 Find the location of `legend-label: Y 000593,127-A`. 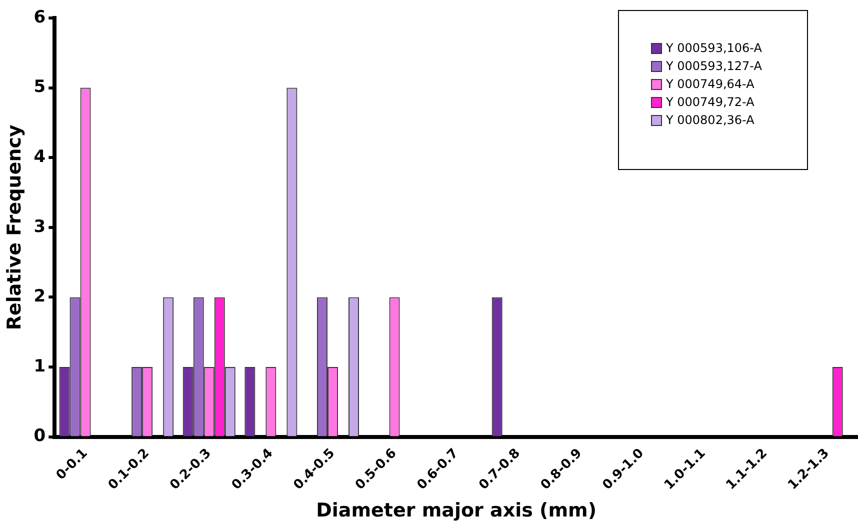

legend-label: Y 000593,127-A is located at coordinates (714, 66).